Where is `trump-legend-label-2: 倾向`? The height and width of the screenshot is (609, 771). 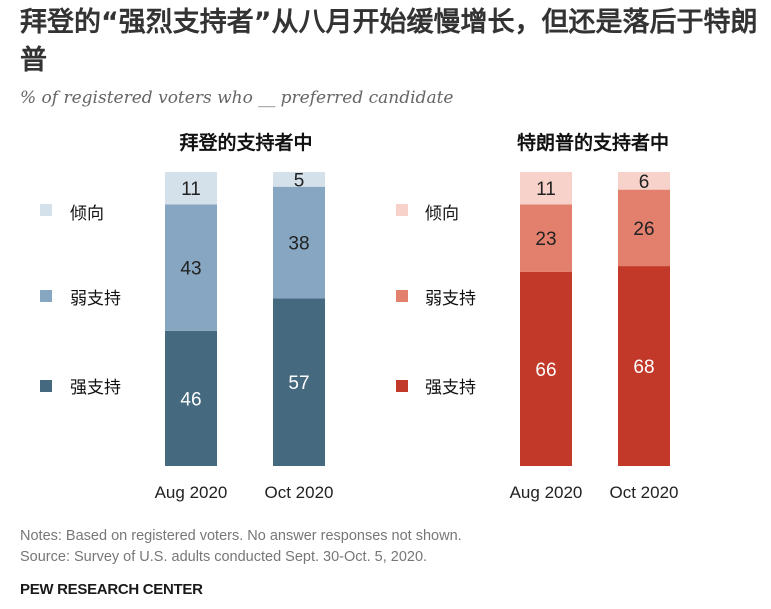
trump-legend-label-2: 倾向 is located at coordinates (442, 214).